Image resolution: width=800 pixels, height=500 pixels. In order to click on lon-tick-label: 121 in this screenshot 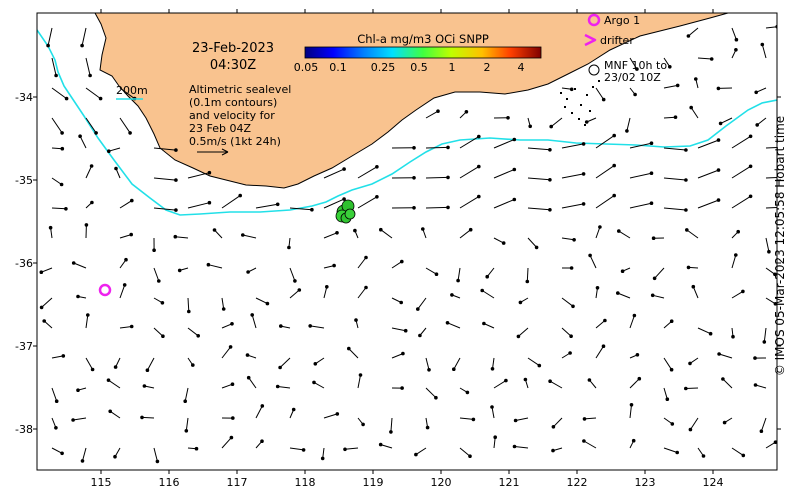, I will do `click(509, 482)`.